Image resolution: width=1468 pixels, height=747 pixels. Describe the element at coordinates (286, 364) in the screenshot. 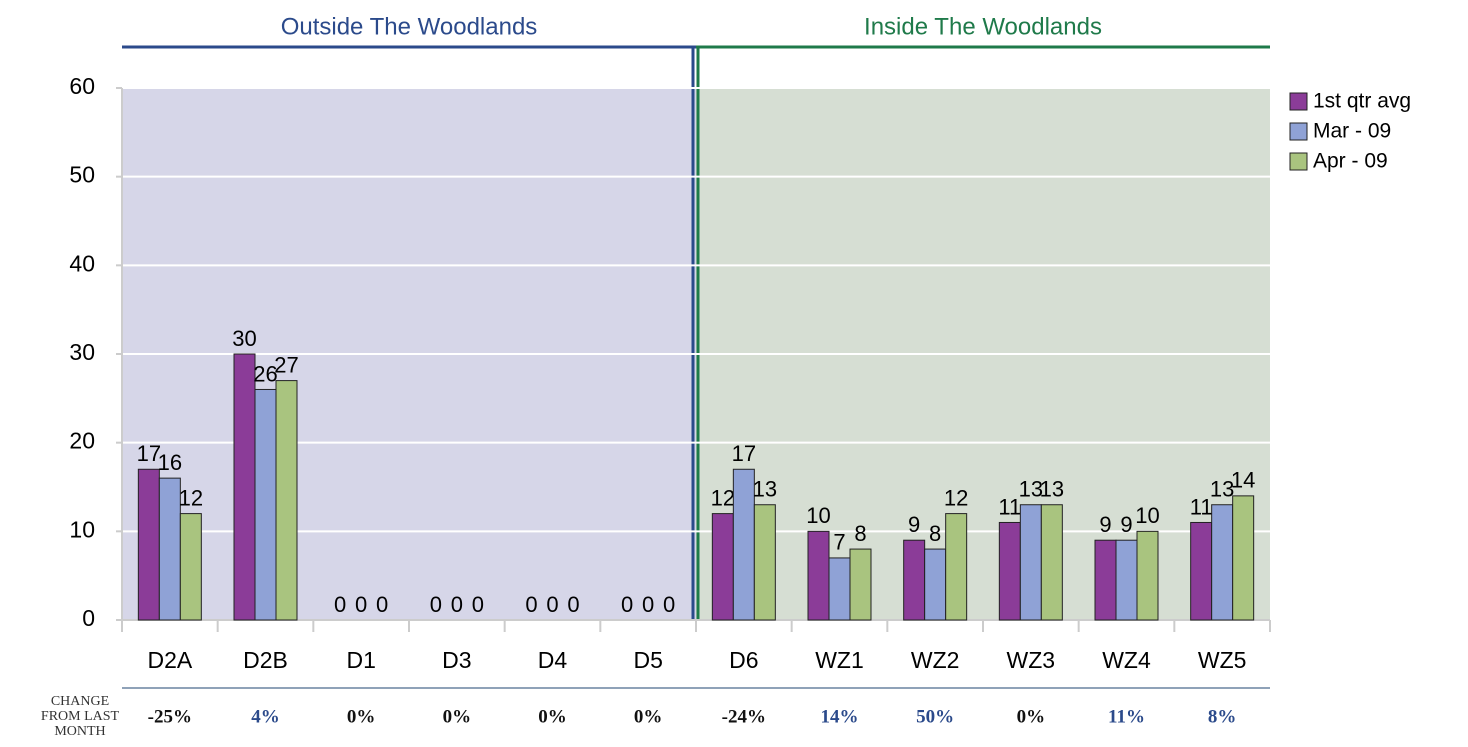

I see `value-label: 27` at that location.